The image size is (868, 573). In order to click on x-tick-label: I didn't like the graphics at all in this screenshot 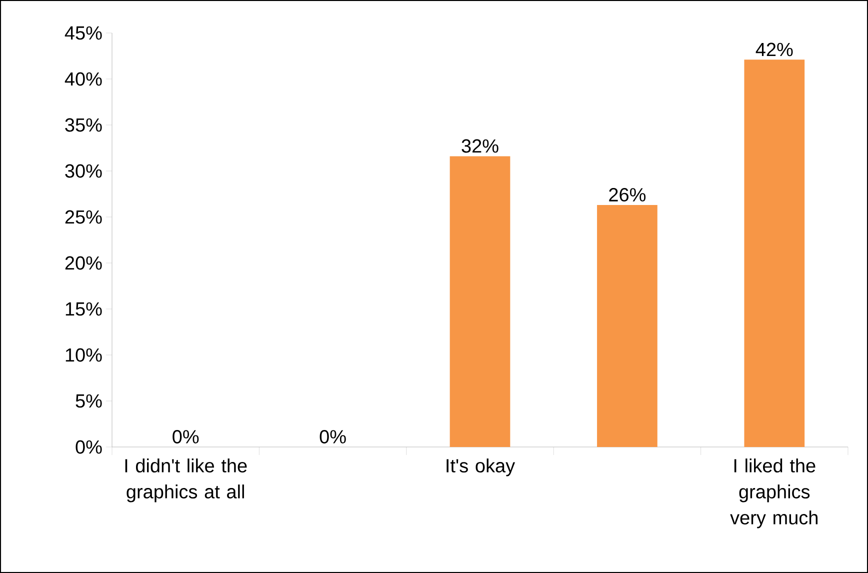, I will do `click(186, 480)`.